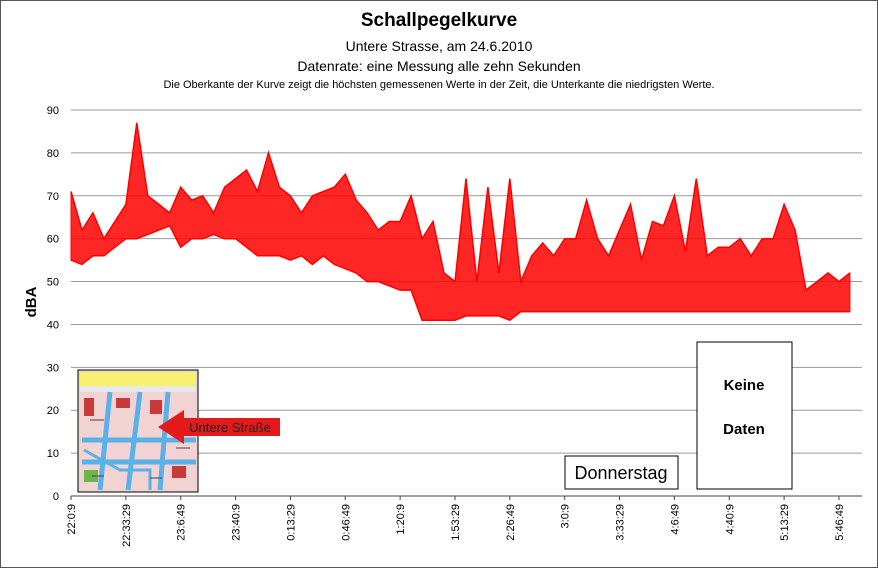  Describe the element at coordinates (291, 522) in the screenshot. I see `x-tick-label: 0:13:29` at that location.